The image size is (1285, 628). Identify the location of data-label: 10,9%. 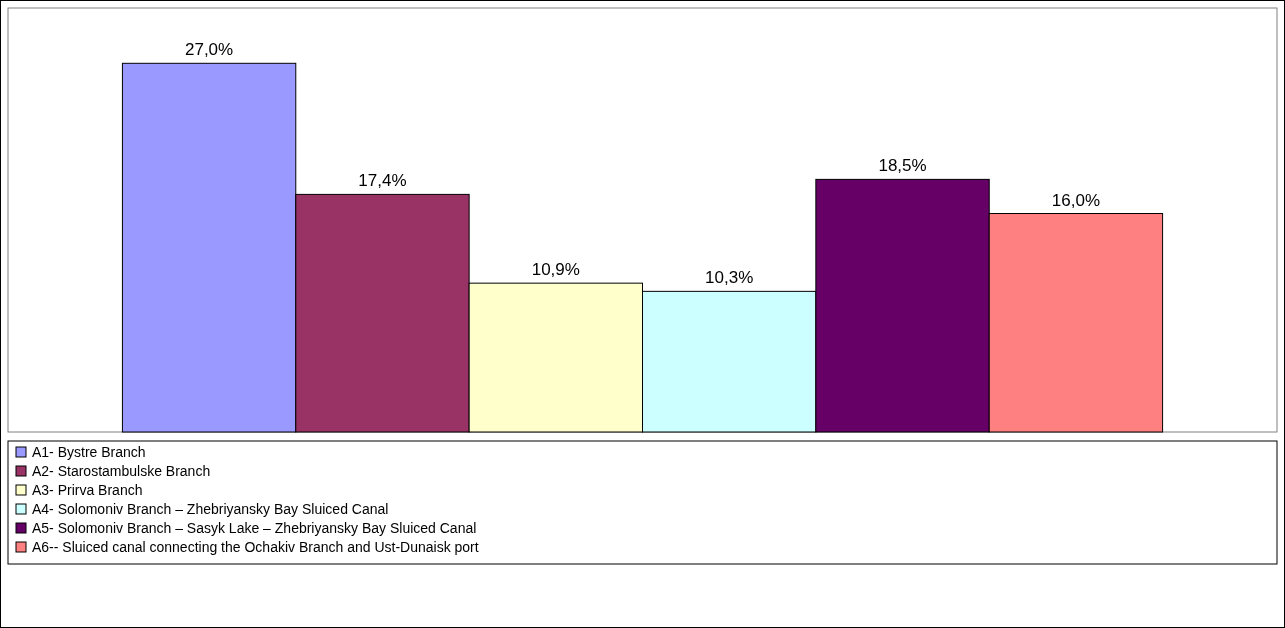
(555, 270).